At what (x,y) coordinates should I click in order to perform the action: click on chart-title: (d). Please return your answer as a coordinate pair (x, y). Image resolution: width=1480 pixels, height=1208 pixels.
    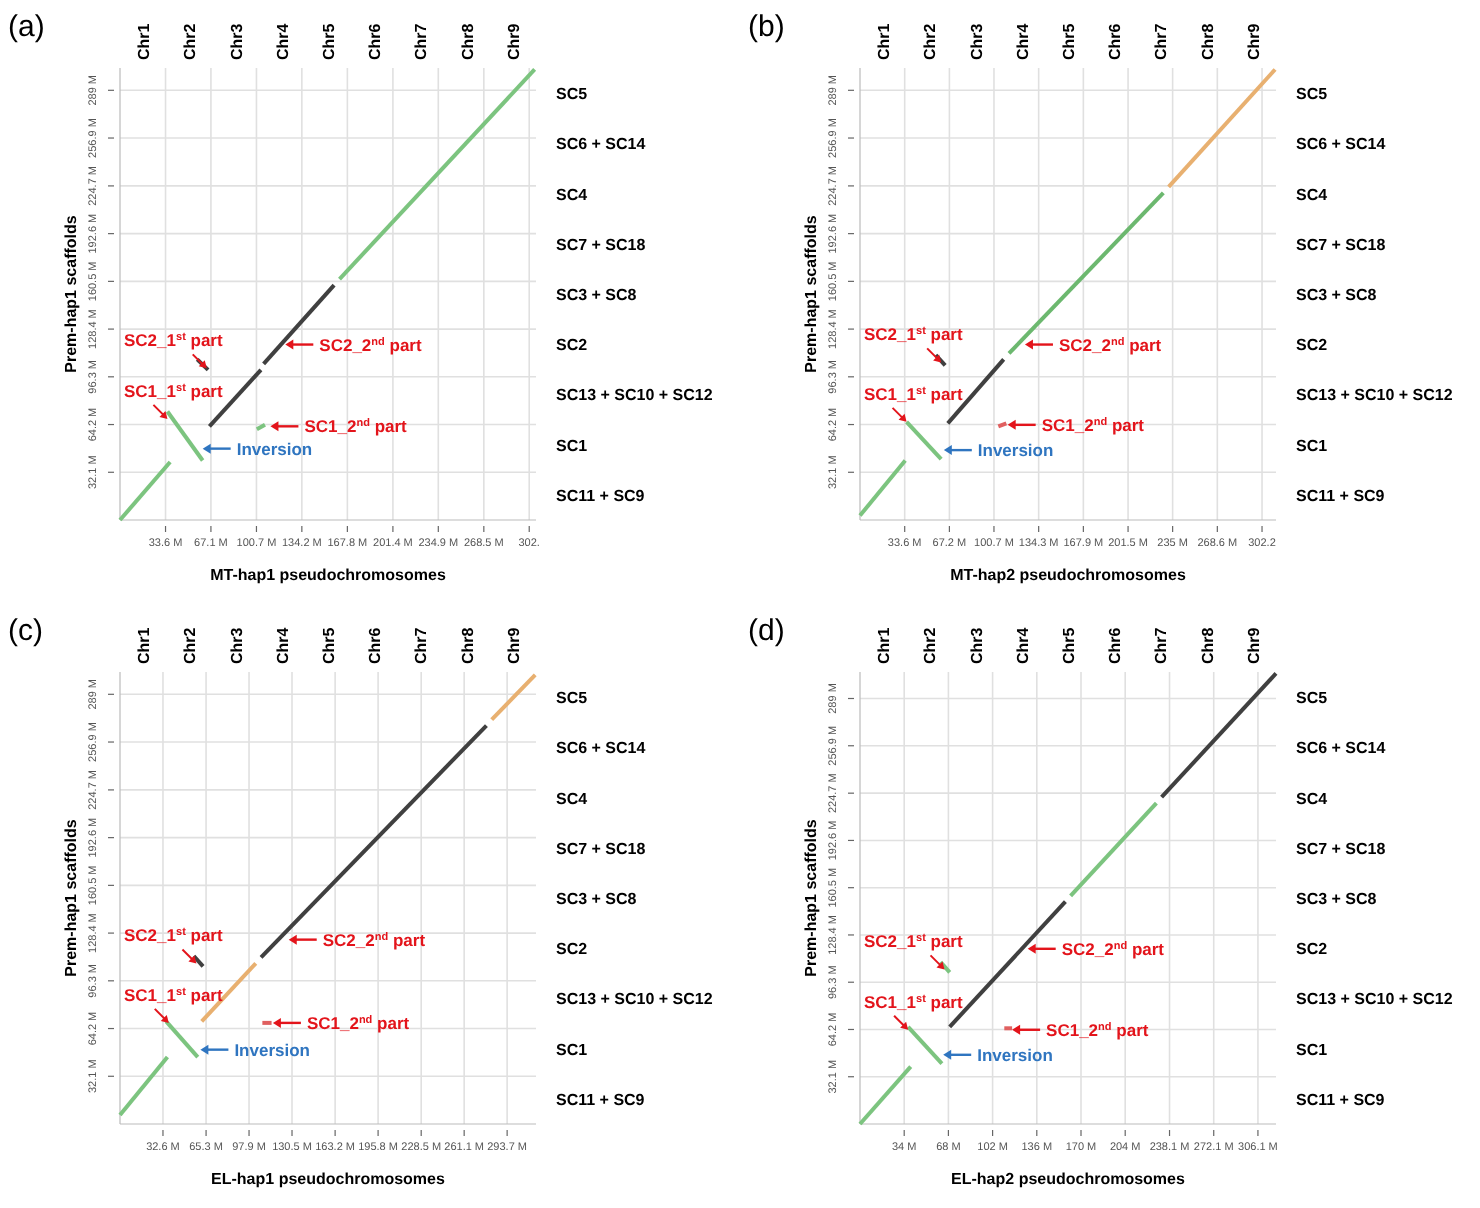
    Looking at the image, I should click on (766, 631).